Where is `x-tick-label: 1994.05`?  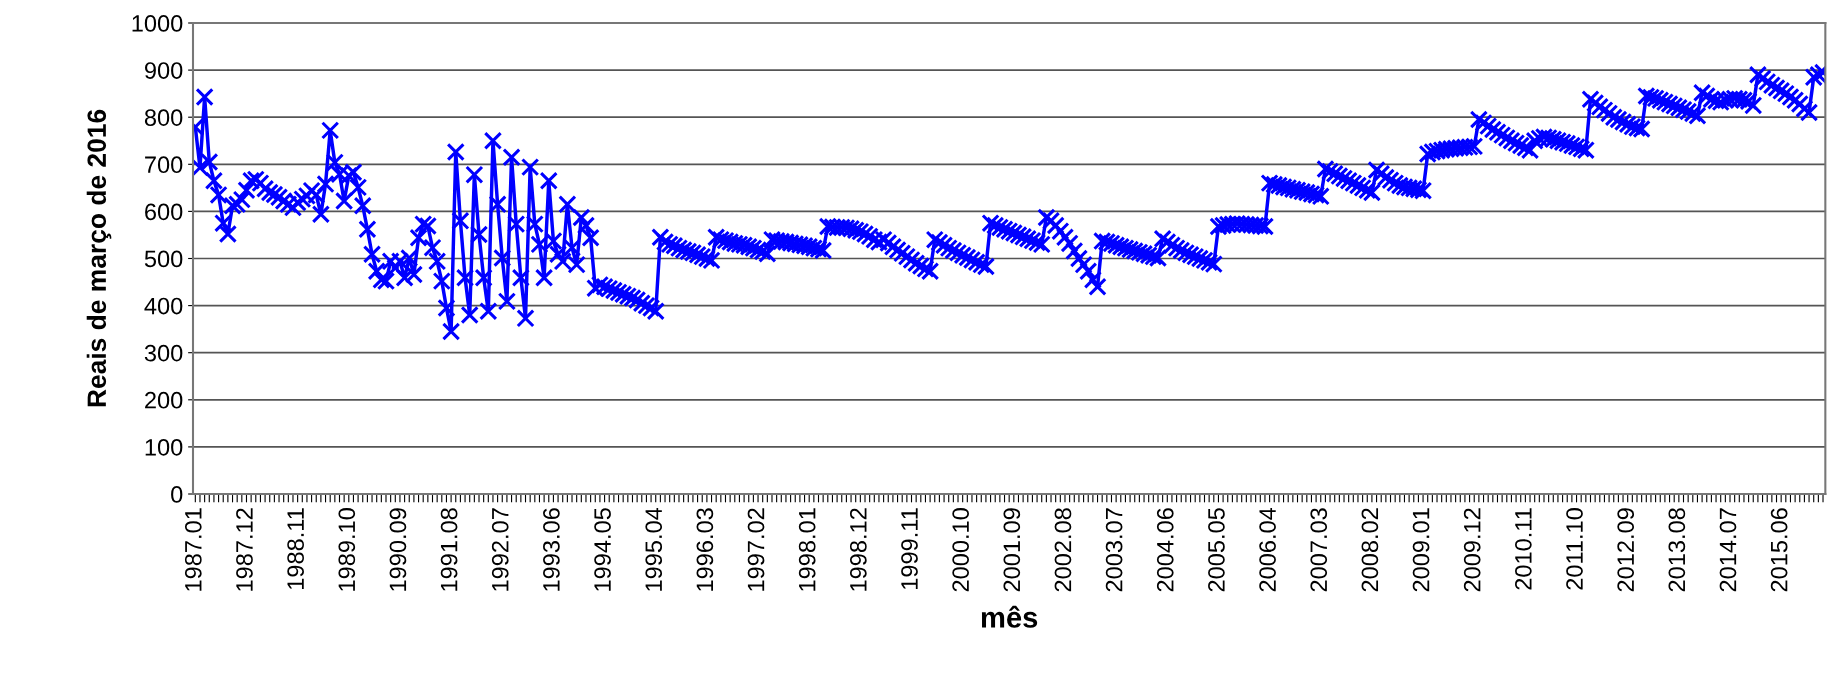
x-tick-label: 1994.05 is located at coordinates (602, 549).